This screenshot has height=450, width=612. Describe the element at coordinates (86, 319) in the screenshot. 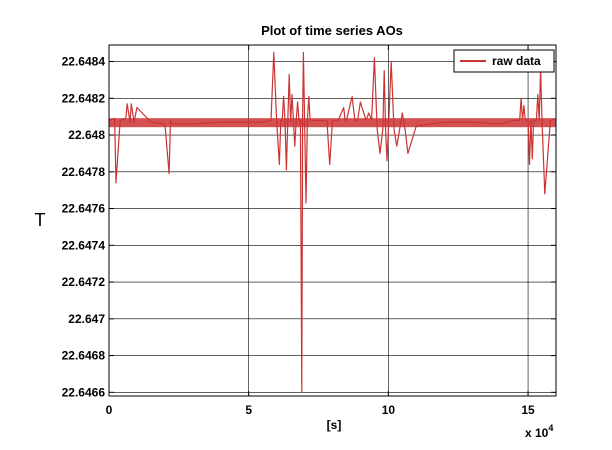

I see `y-tick-label: 22.647` at that location.